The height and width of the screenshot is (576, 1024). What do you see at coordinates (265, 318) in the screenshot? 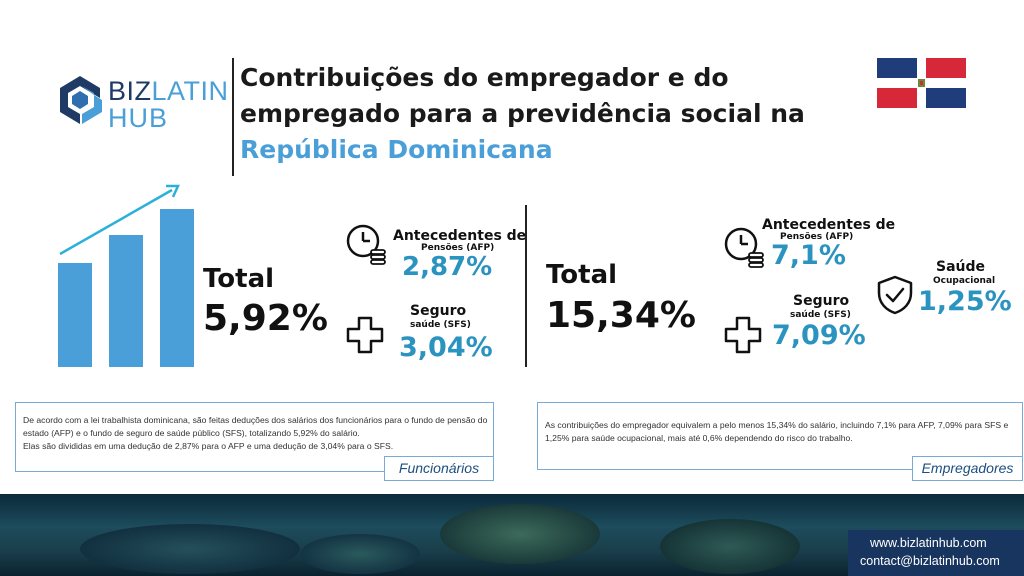
I see `employee-total-value: 5,92%` at bounding box center [265, 318].